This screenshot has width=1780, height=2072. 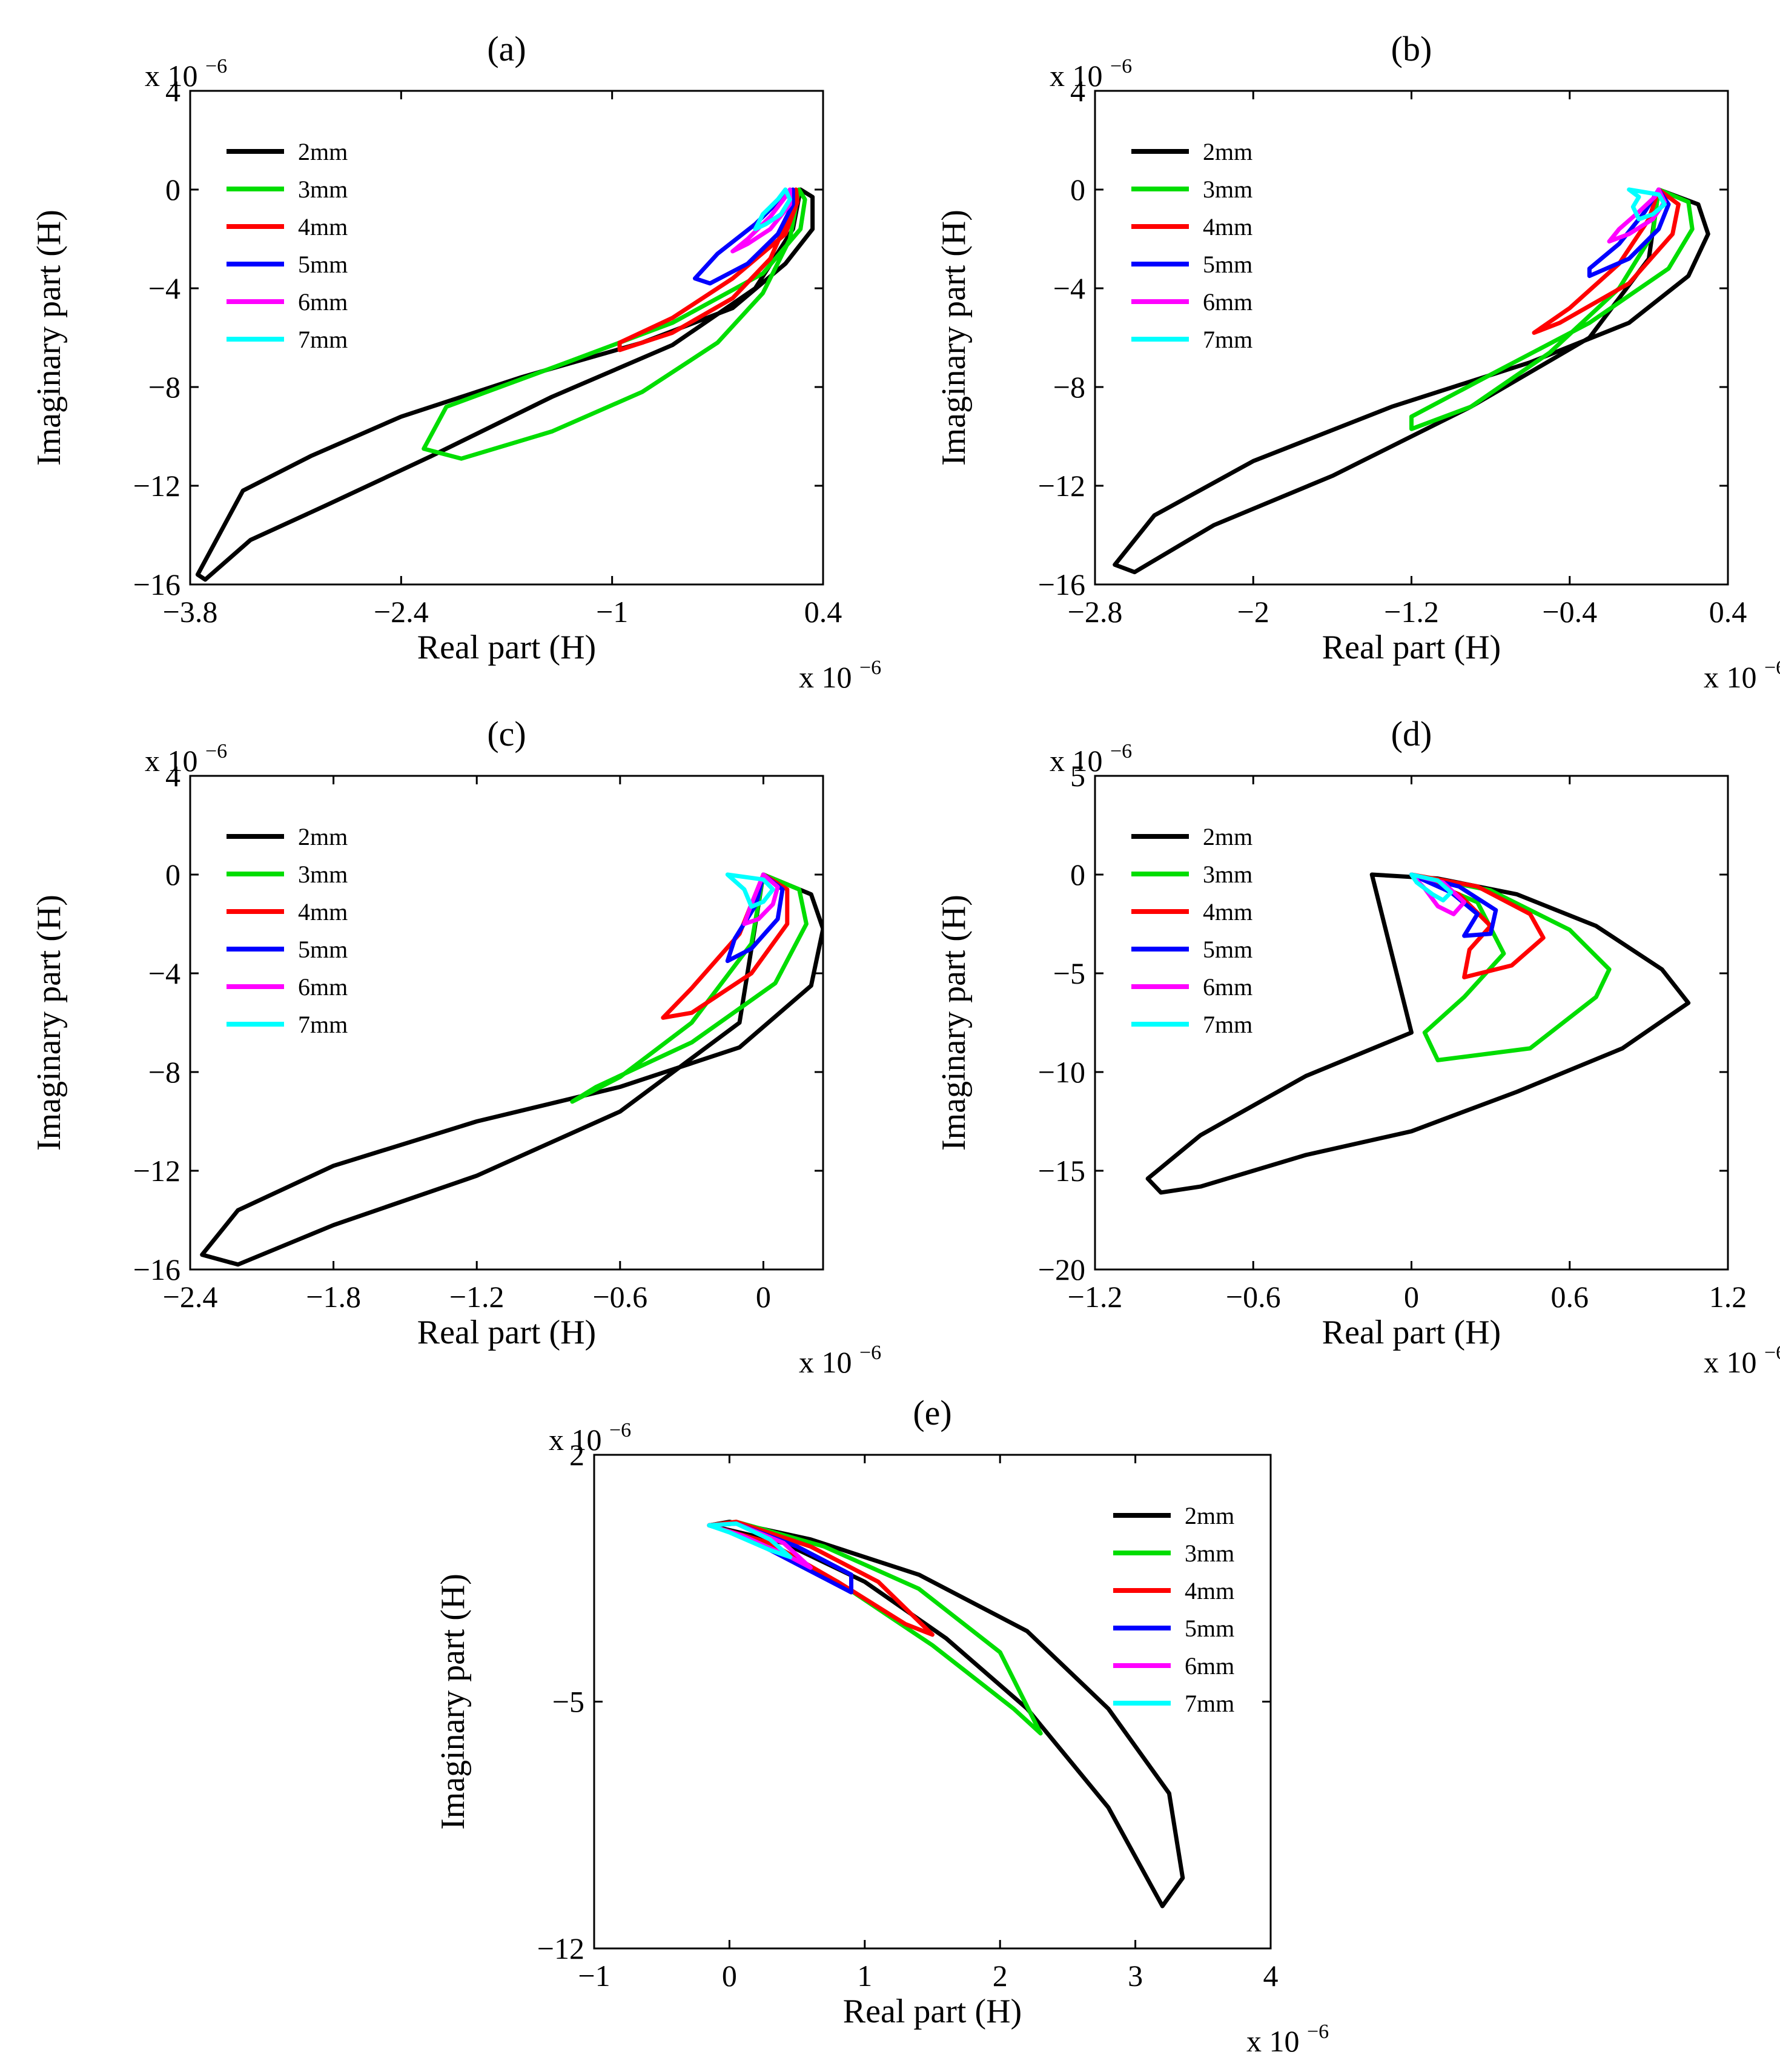 What do you see at coordinates (1061, 1072) in the screenshot?
I see `y-tick-label: −10` at bounding box center [1061, 1072].